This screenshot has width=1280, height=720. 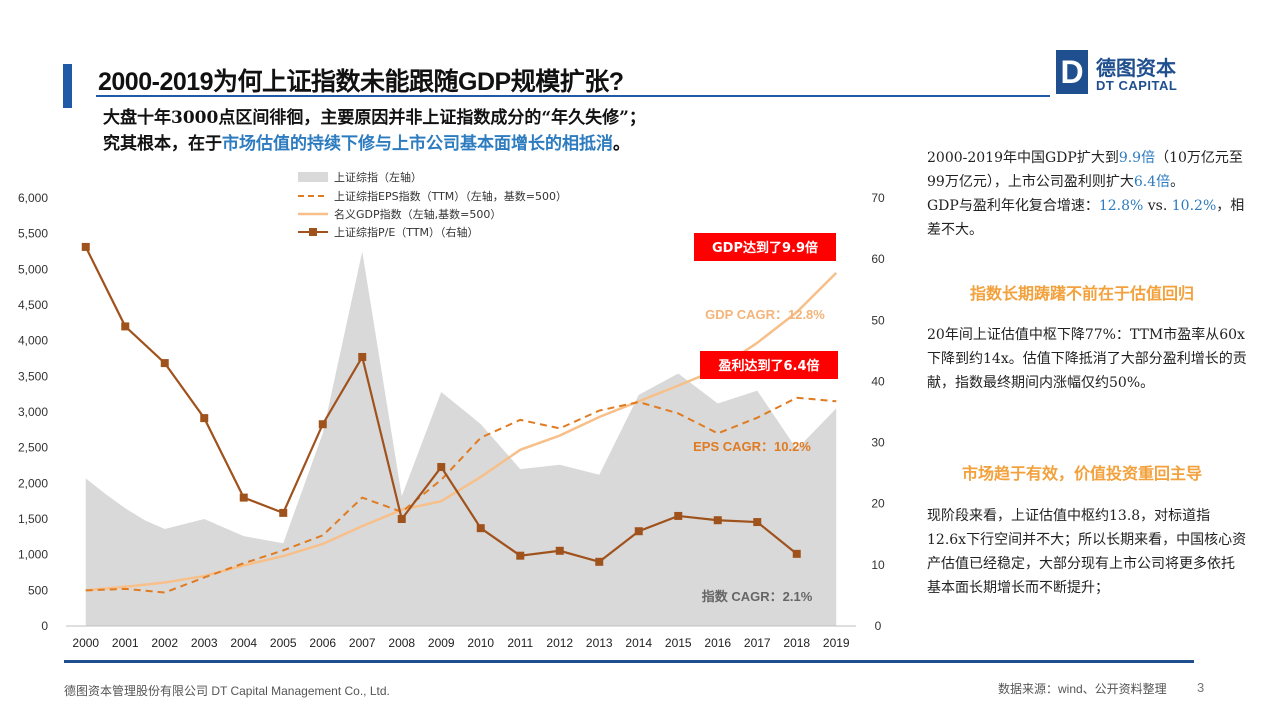 I want to click on x-axis-tick: 2014, so click(x=638, y=643).